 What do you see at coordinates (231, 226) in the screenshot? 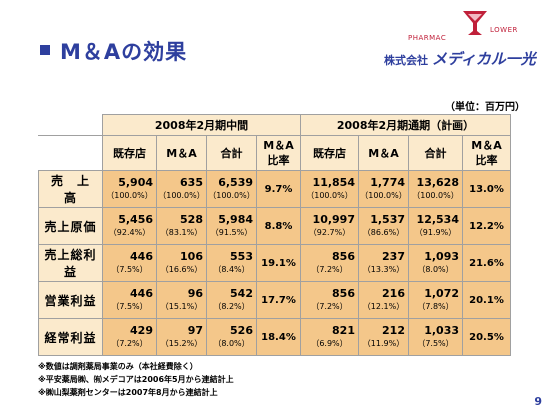
I see `value-cell: 5,984 （91.5%）` at bounding box center [231, 226].